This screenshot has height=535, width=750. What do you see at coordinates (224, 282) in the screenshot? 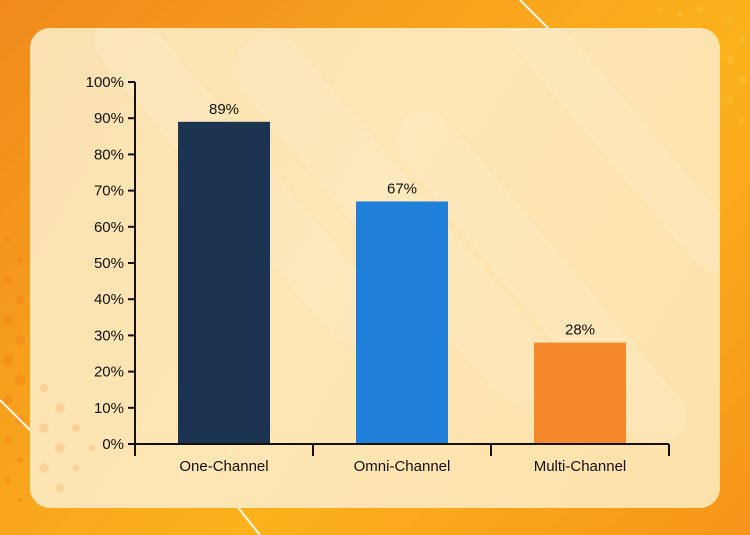
I see `bar-one-channel` at bounding box center [224, 282].